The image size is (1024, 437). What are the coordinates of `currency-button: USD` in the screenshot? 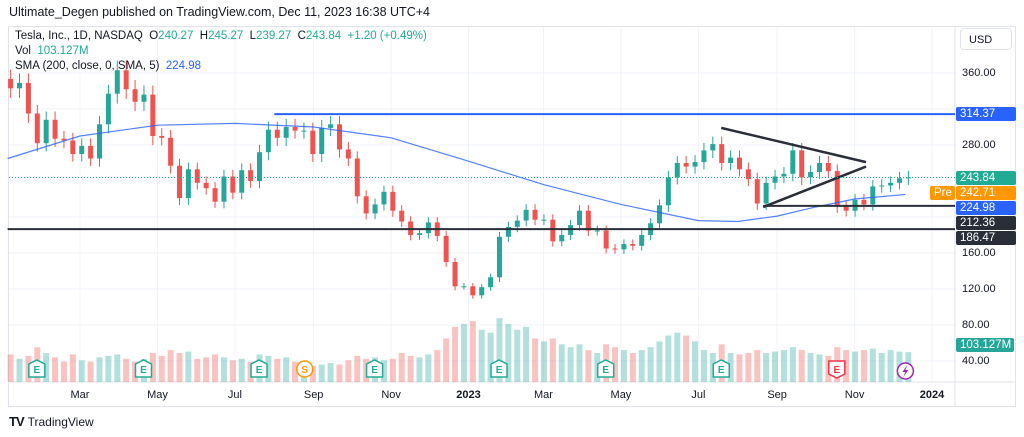 It's located at (986, 39).